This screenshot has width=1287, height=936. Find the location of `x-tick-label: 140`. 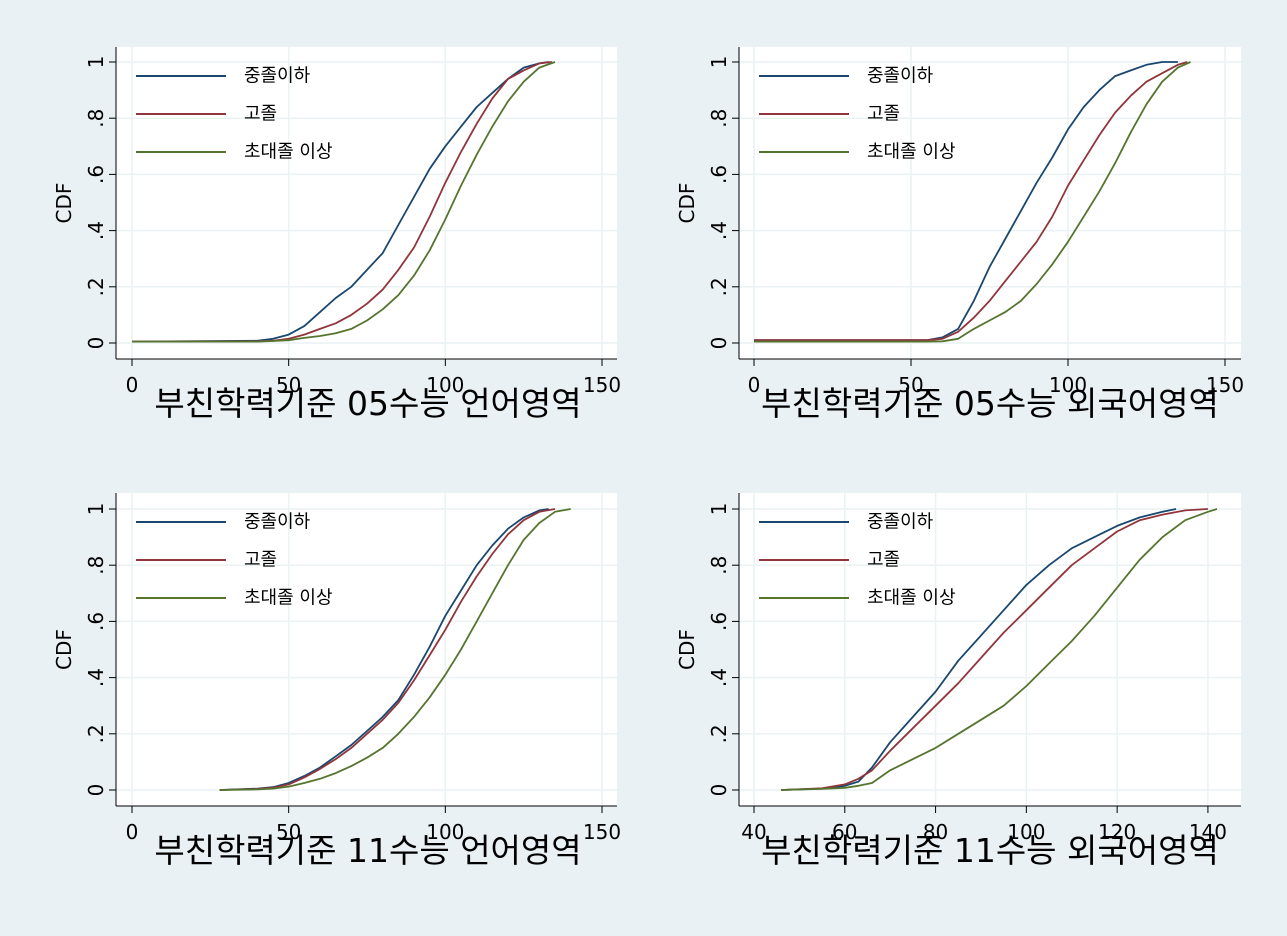

x-tick-label: 140 is located at coordinates (1208, 832).